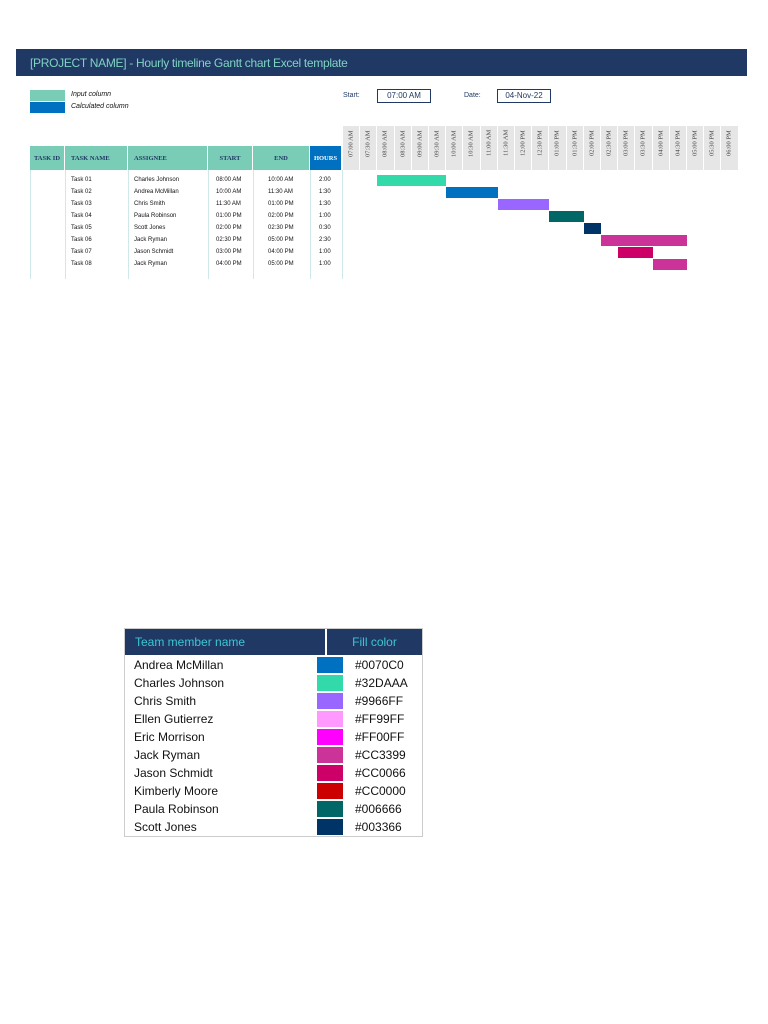 Image resolution: width=768 pixels, height=1024 pixels. Describe the element at coordinates (154, 252) in the screenshot. I see `task-assignee: Jason Schmidt` at that location.